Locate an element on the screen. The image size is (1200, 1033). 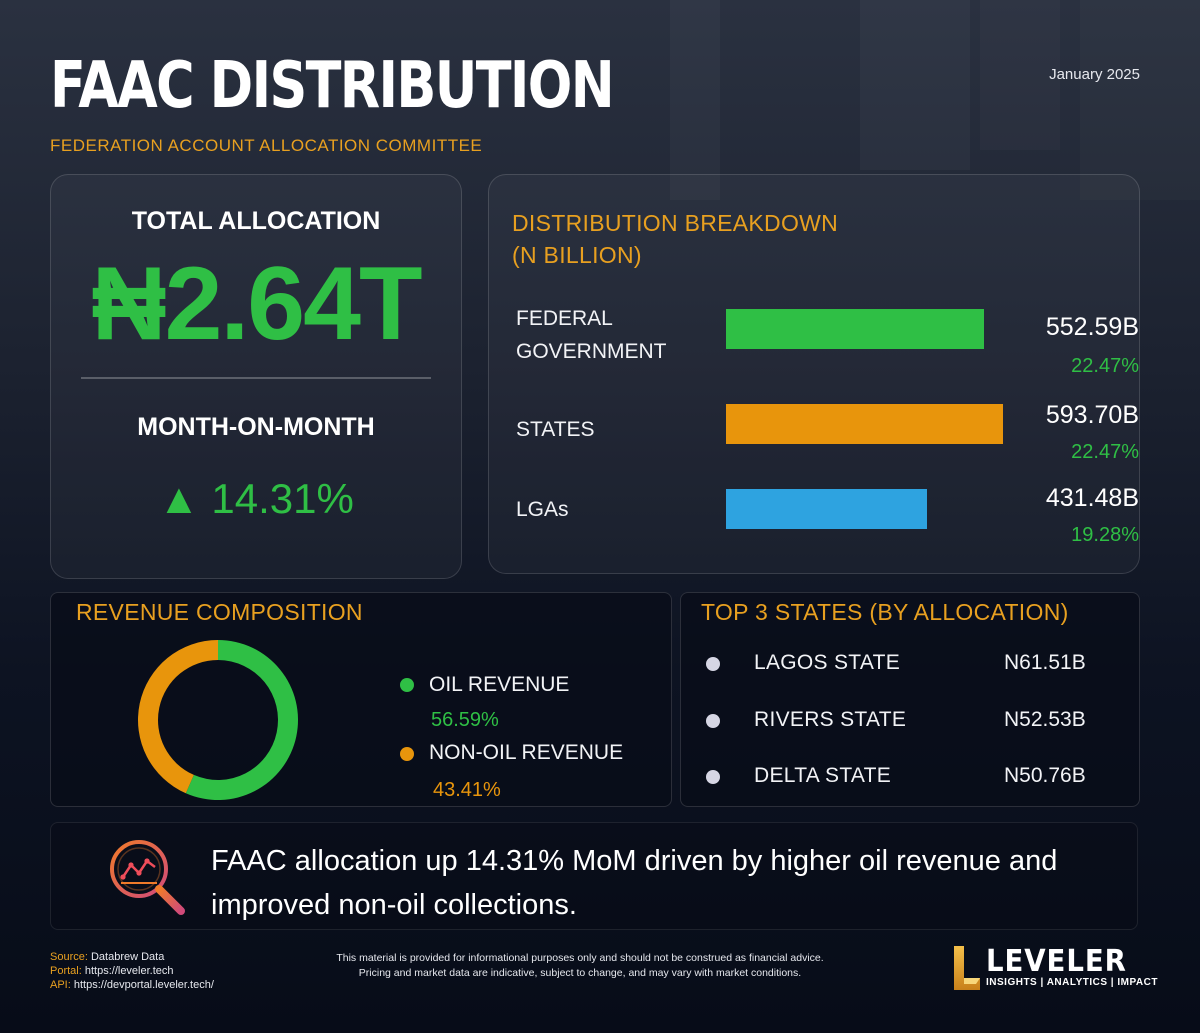
state-name-rivers: RIVERS STATE is located at coordinates (830, 719).